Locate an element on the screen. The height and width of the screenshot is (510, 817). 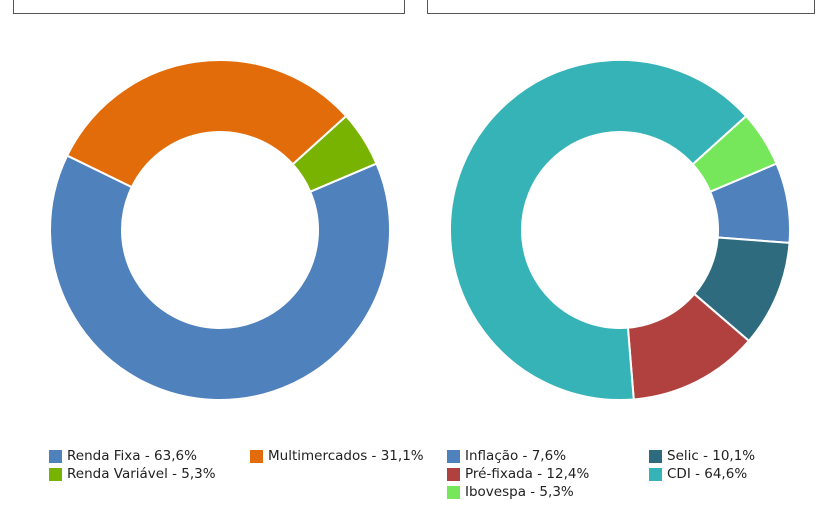
legend-label: Renda Fixa - 63,6% is located at coordinates (132, 456).